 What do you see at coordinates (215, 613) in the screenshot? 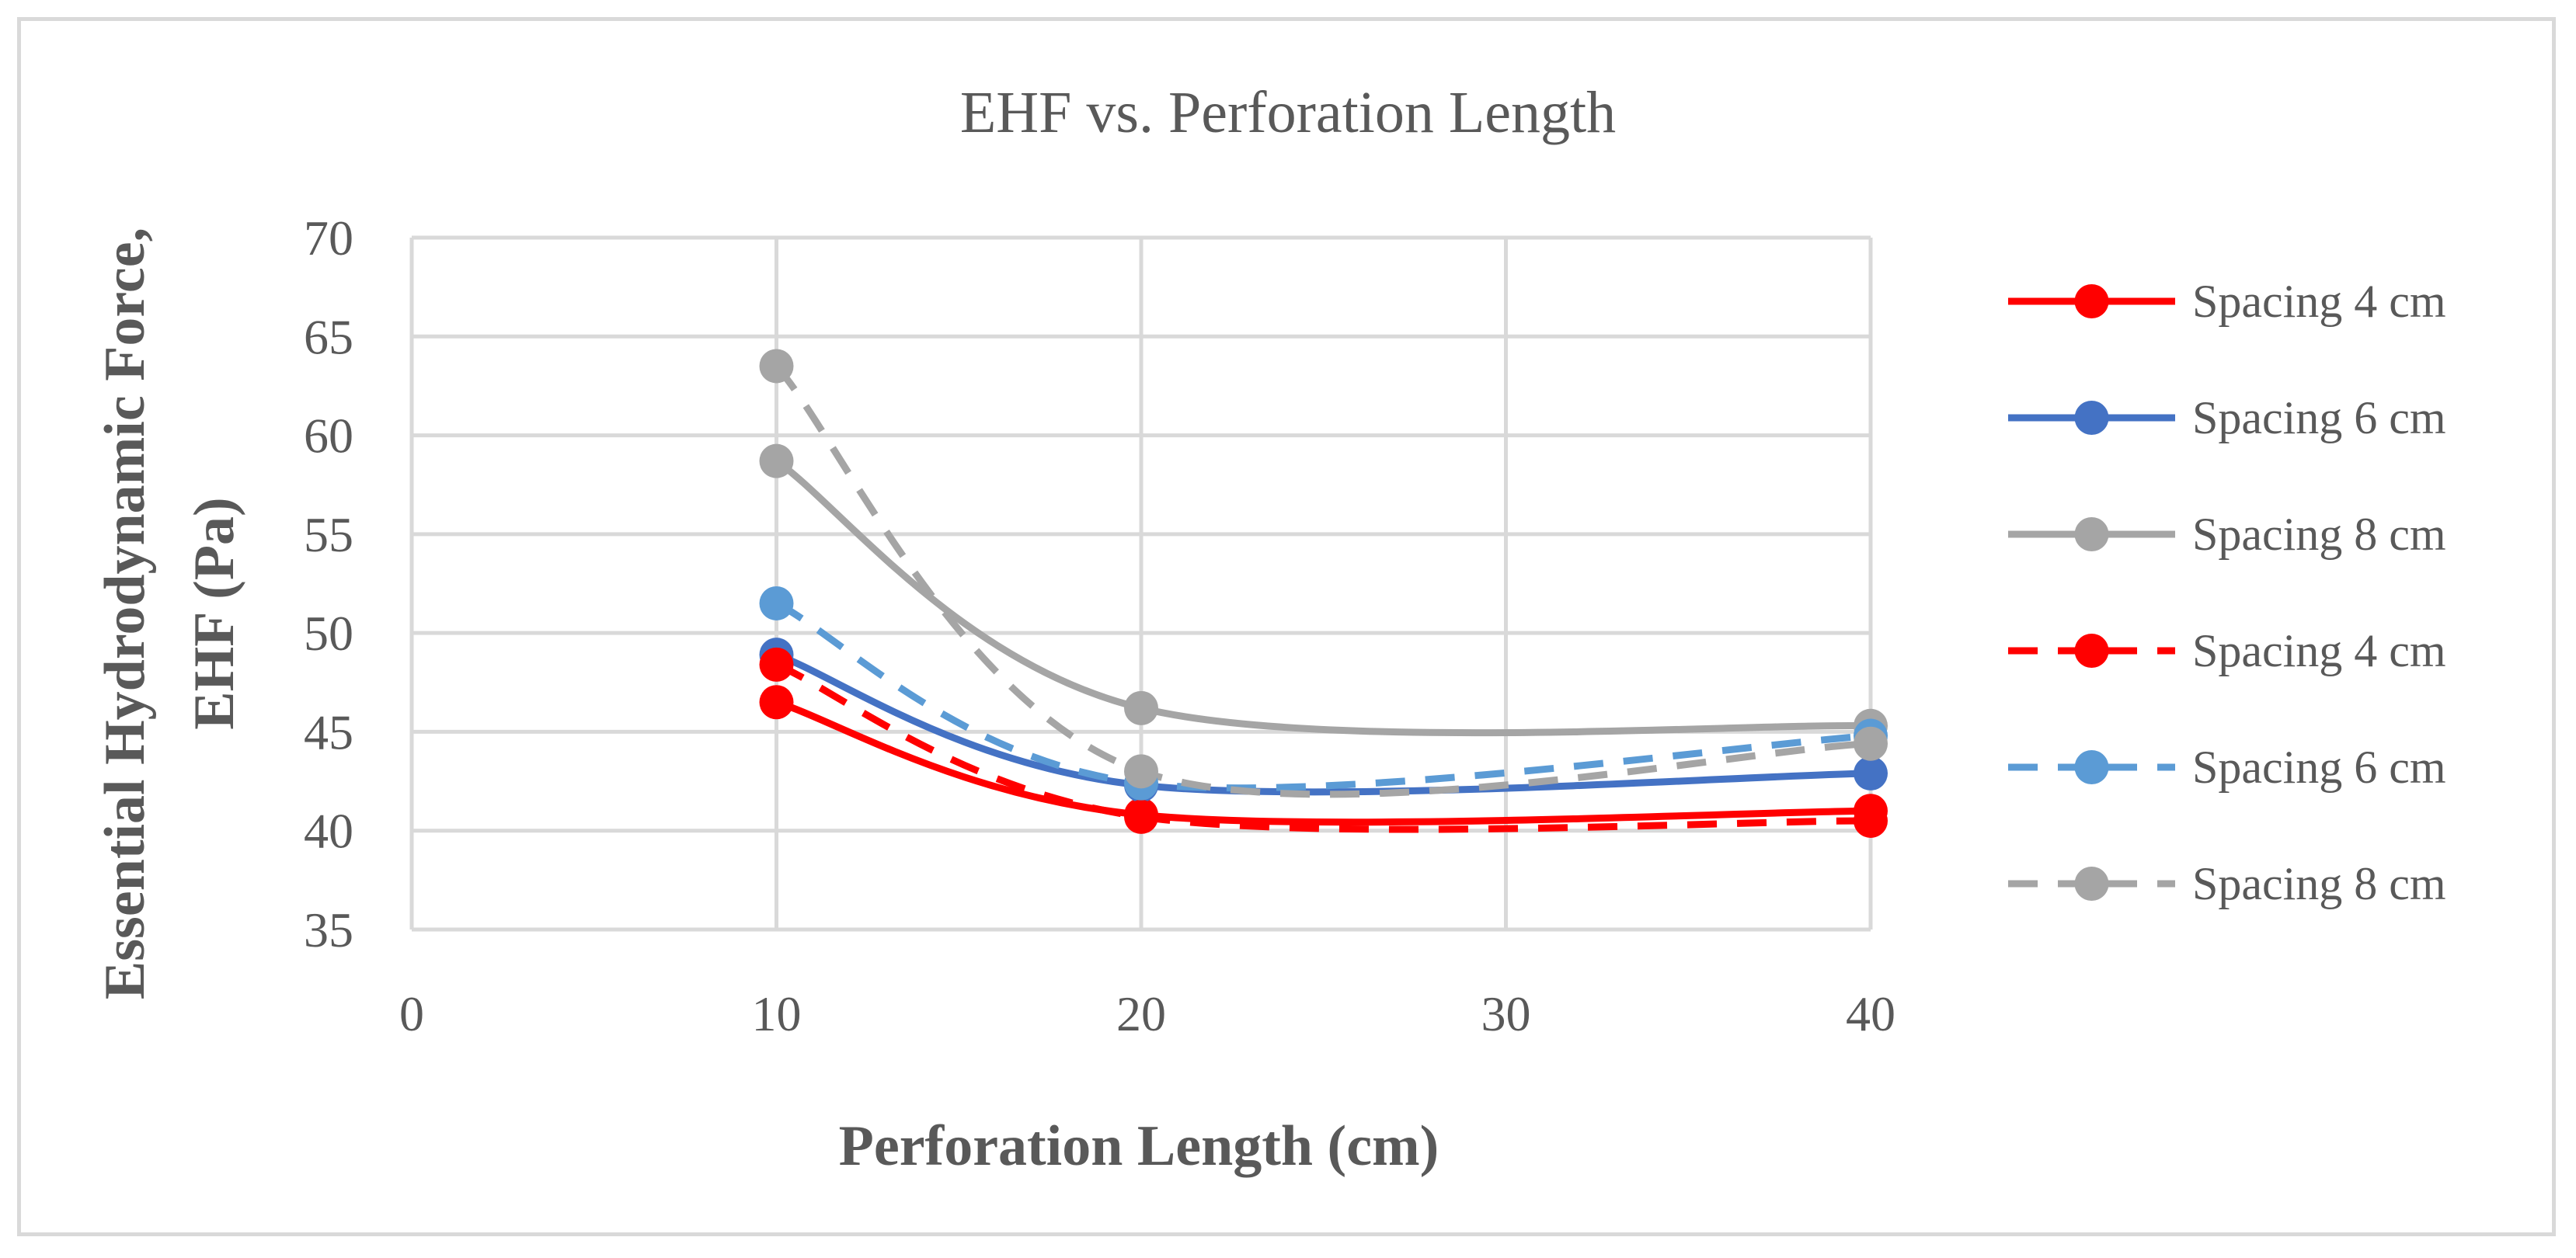
I see `y-axis-label-line-2: EHF (Pa)` at bounding box center [215, 613].